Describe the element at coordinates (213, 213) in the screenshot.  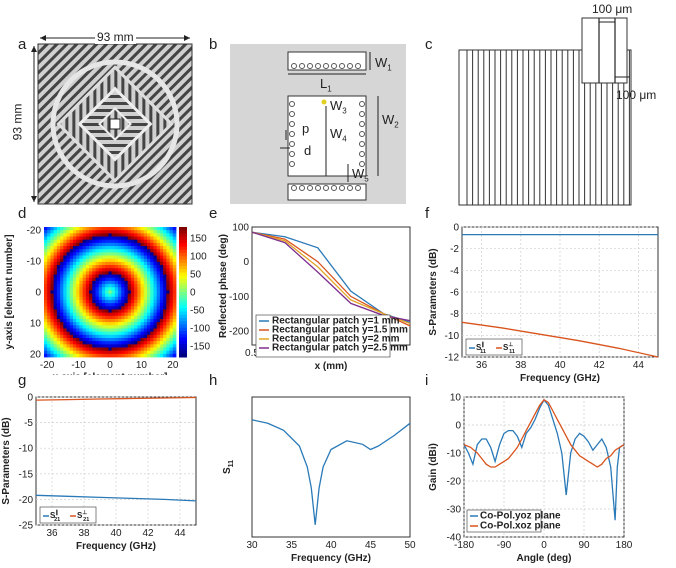
I see `panel-label-e: e` at that location.